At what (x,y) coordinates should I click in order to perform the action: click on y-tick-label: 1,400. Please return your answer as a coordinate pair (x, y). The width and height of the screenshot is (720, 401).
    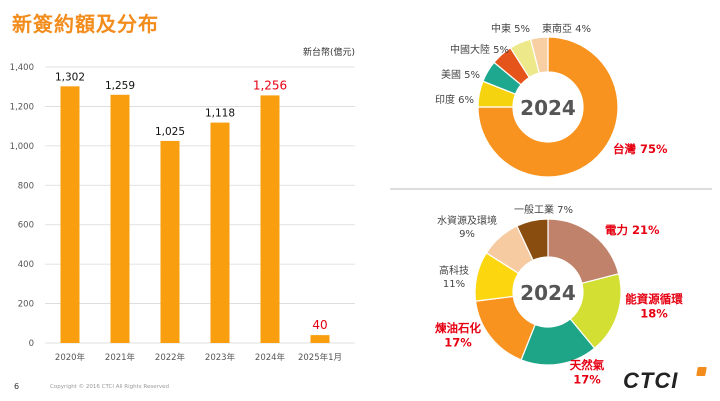
    Looking at the image, I should click on (22, 68).